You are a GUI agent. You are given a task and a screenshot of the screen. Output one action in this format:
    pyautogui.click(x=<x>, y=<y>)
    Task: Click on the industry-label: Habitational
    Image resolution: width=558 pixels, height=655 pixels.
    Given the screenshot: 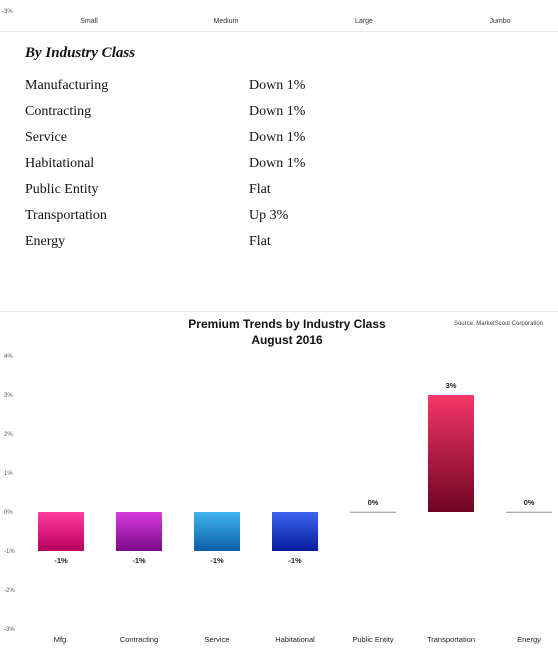 What is the action you would take?
    pyautogui.click(x=60, y=163)
    